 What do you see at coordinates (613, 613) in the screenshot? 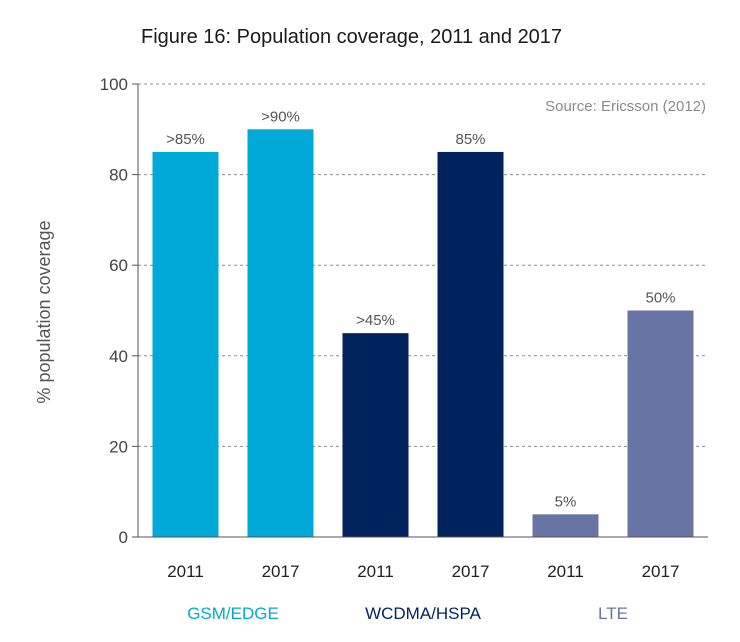
I see `group-label: LTE` at bounding box center [613, 613].